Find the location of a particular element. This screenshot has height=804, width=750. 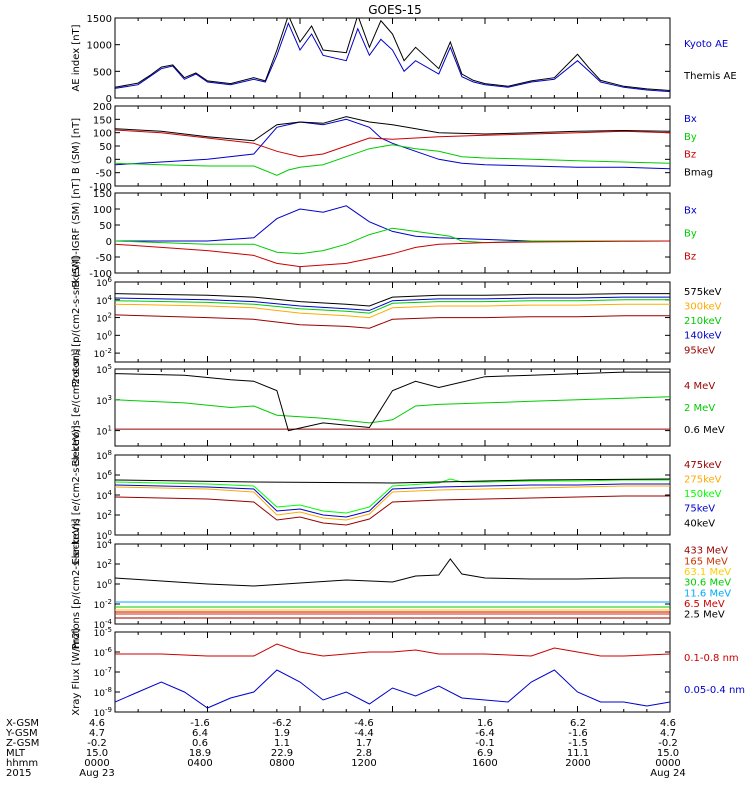

y-tick-label: 1500 is located at coordinates (99, 19).